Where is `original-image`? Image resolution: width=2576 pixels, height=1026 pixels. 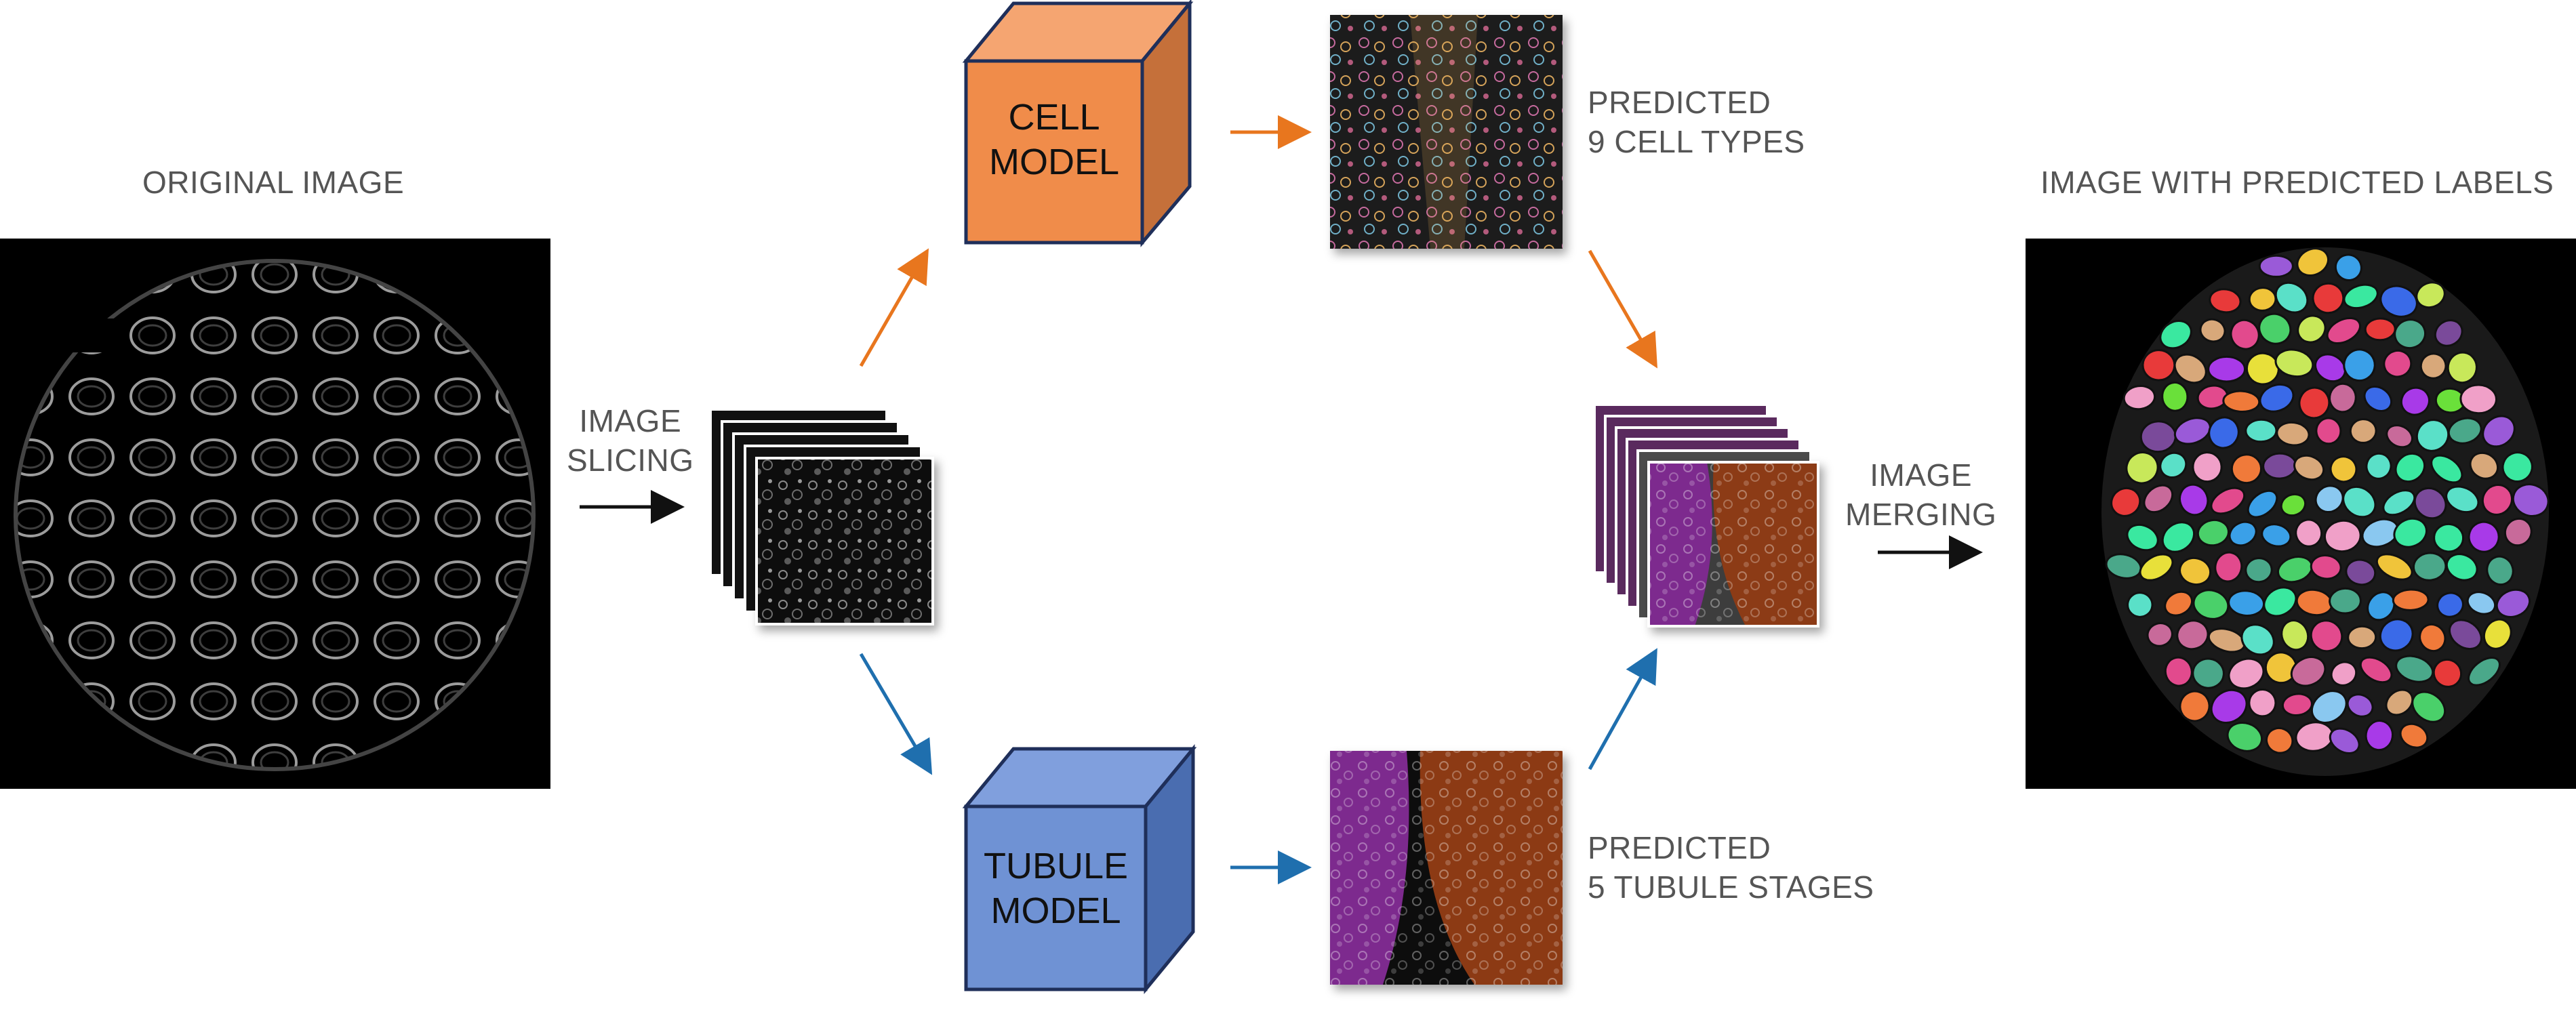 original-image is located at coordinates (275, 514).